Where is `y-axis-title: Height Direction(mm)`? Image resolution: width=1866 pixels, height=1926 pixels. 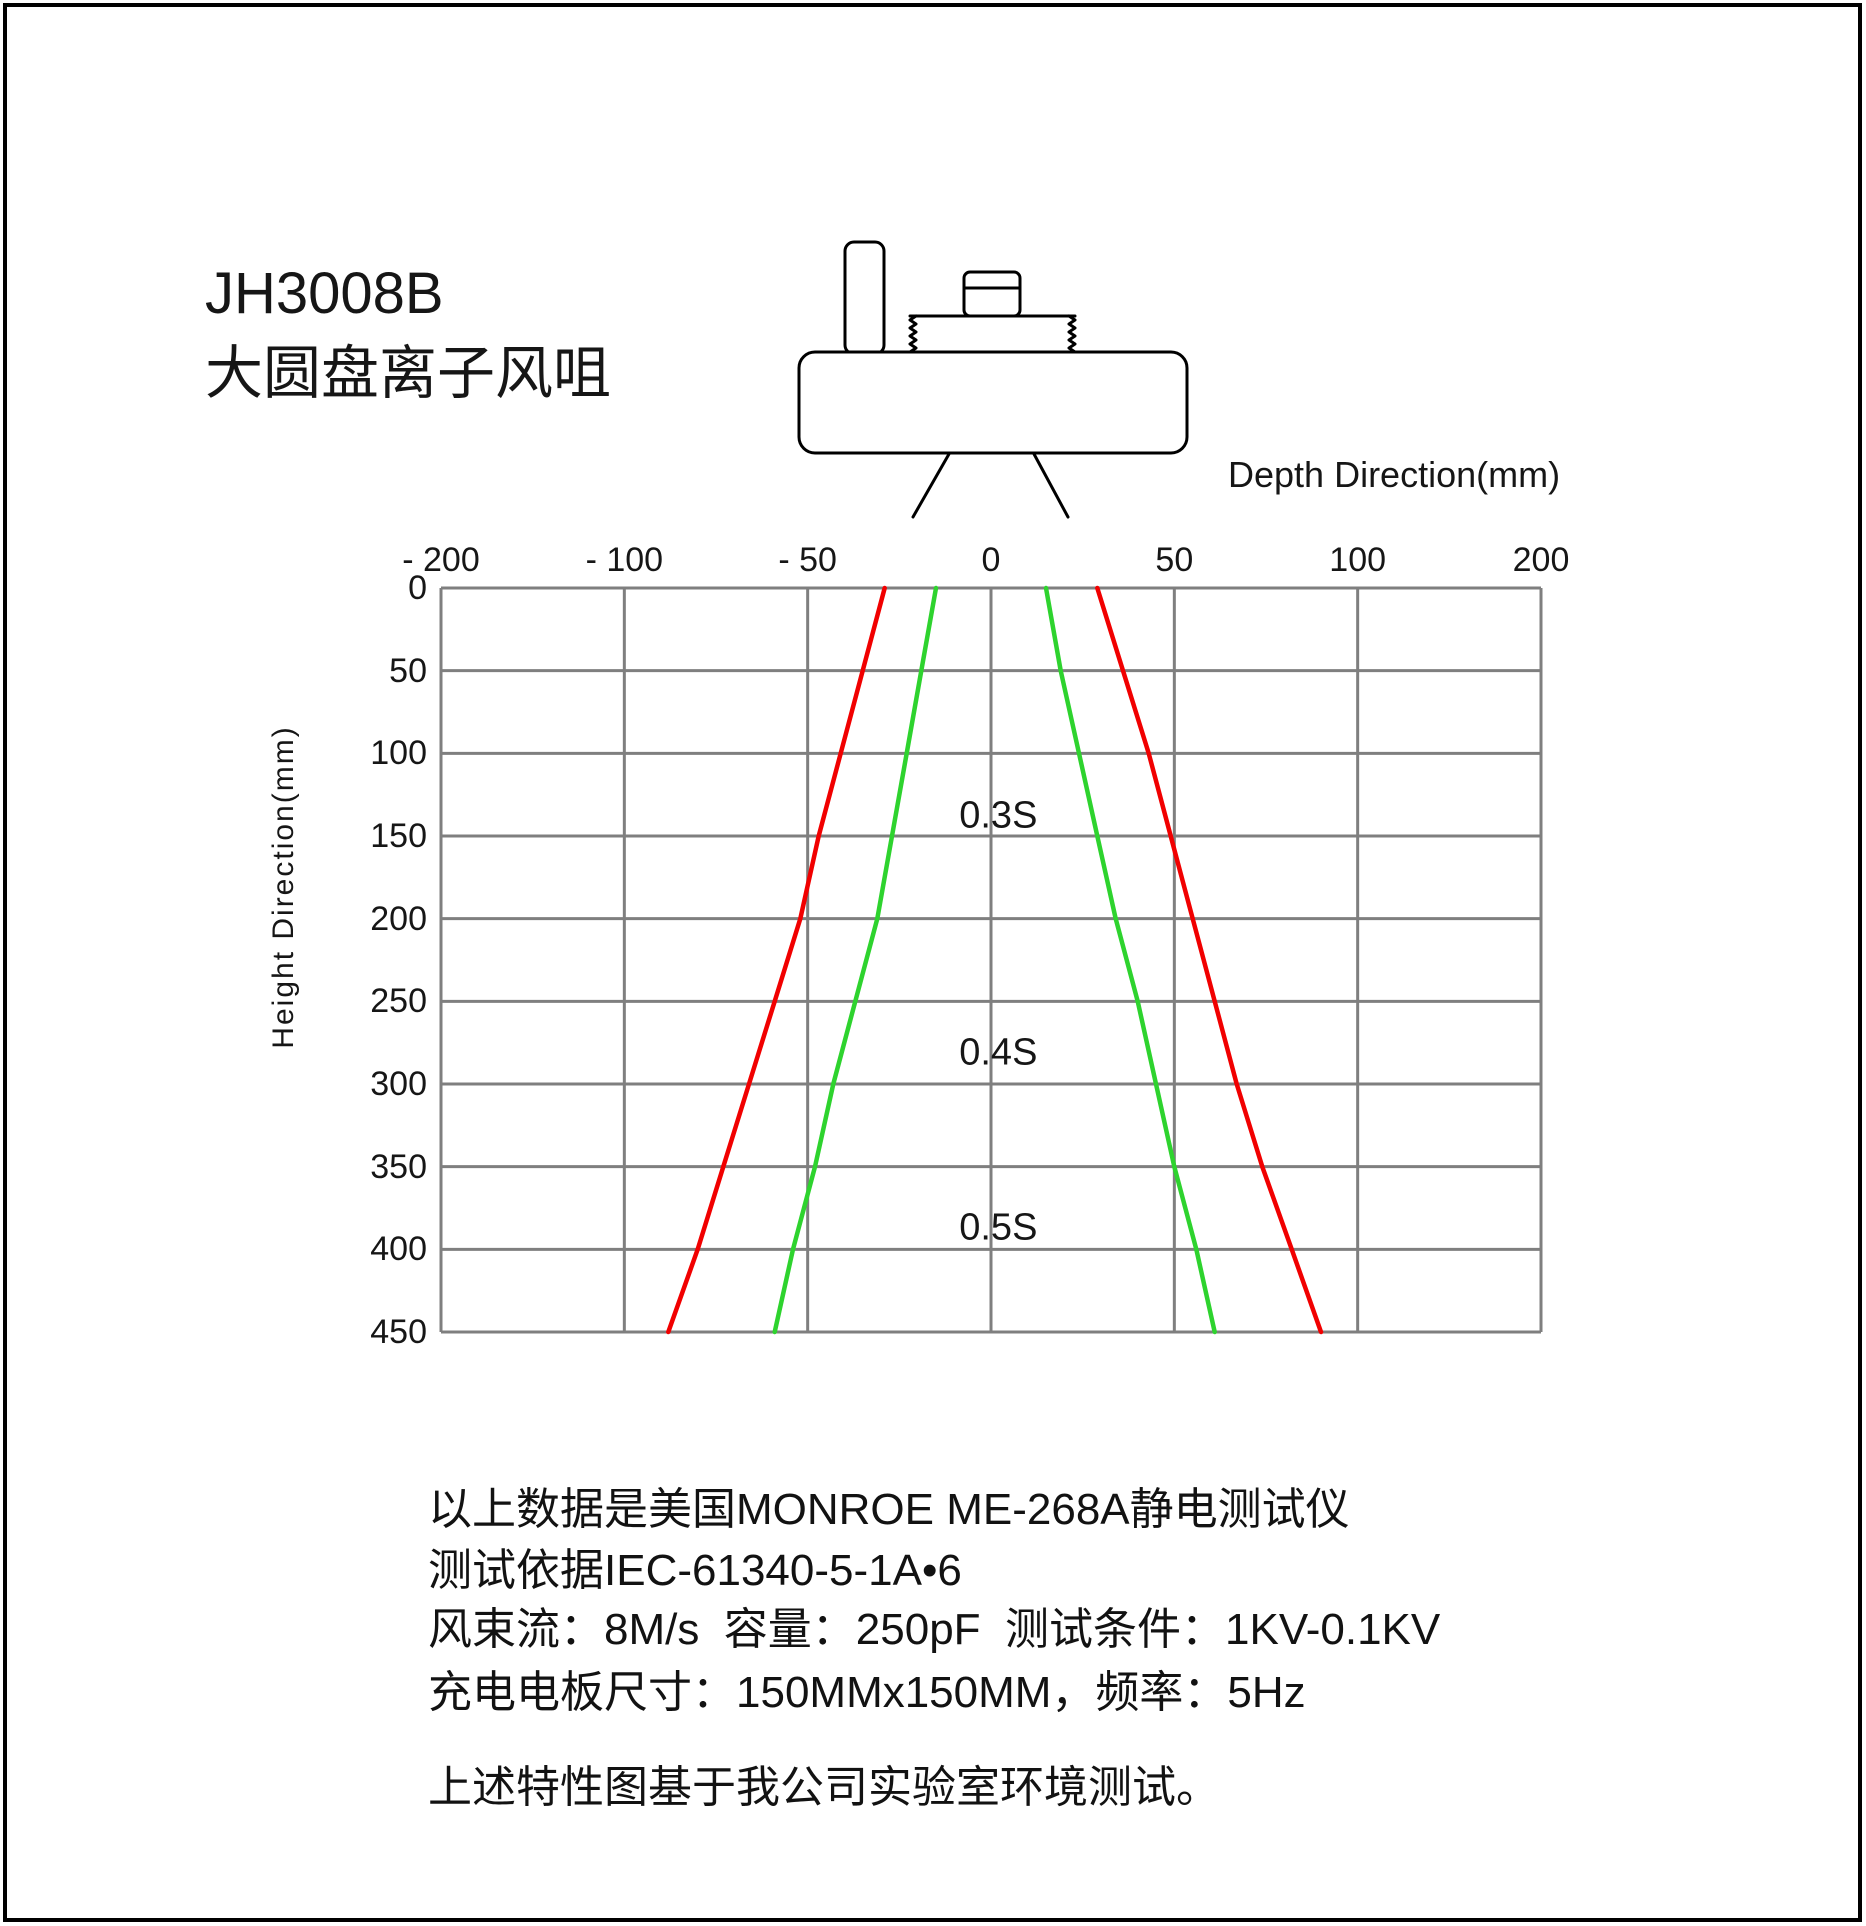 y-axis-title: Height Direction(mm) is located at coordinates (283, 887).